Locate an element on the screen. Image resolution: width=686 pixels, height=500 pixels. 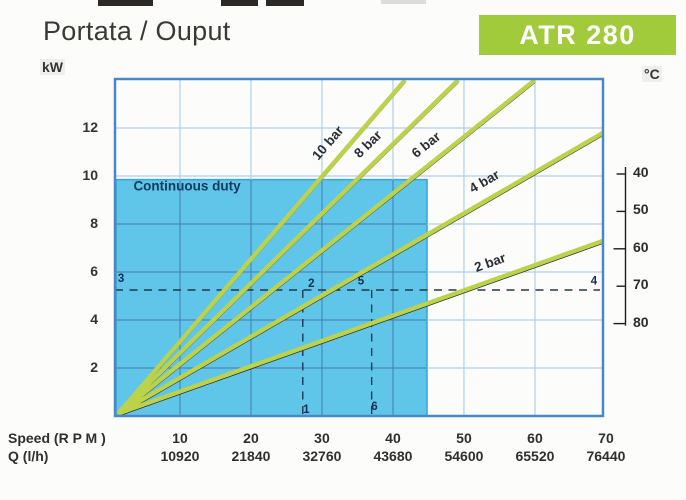
y-tick-label: 8 is located at coordinates (94, 223).